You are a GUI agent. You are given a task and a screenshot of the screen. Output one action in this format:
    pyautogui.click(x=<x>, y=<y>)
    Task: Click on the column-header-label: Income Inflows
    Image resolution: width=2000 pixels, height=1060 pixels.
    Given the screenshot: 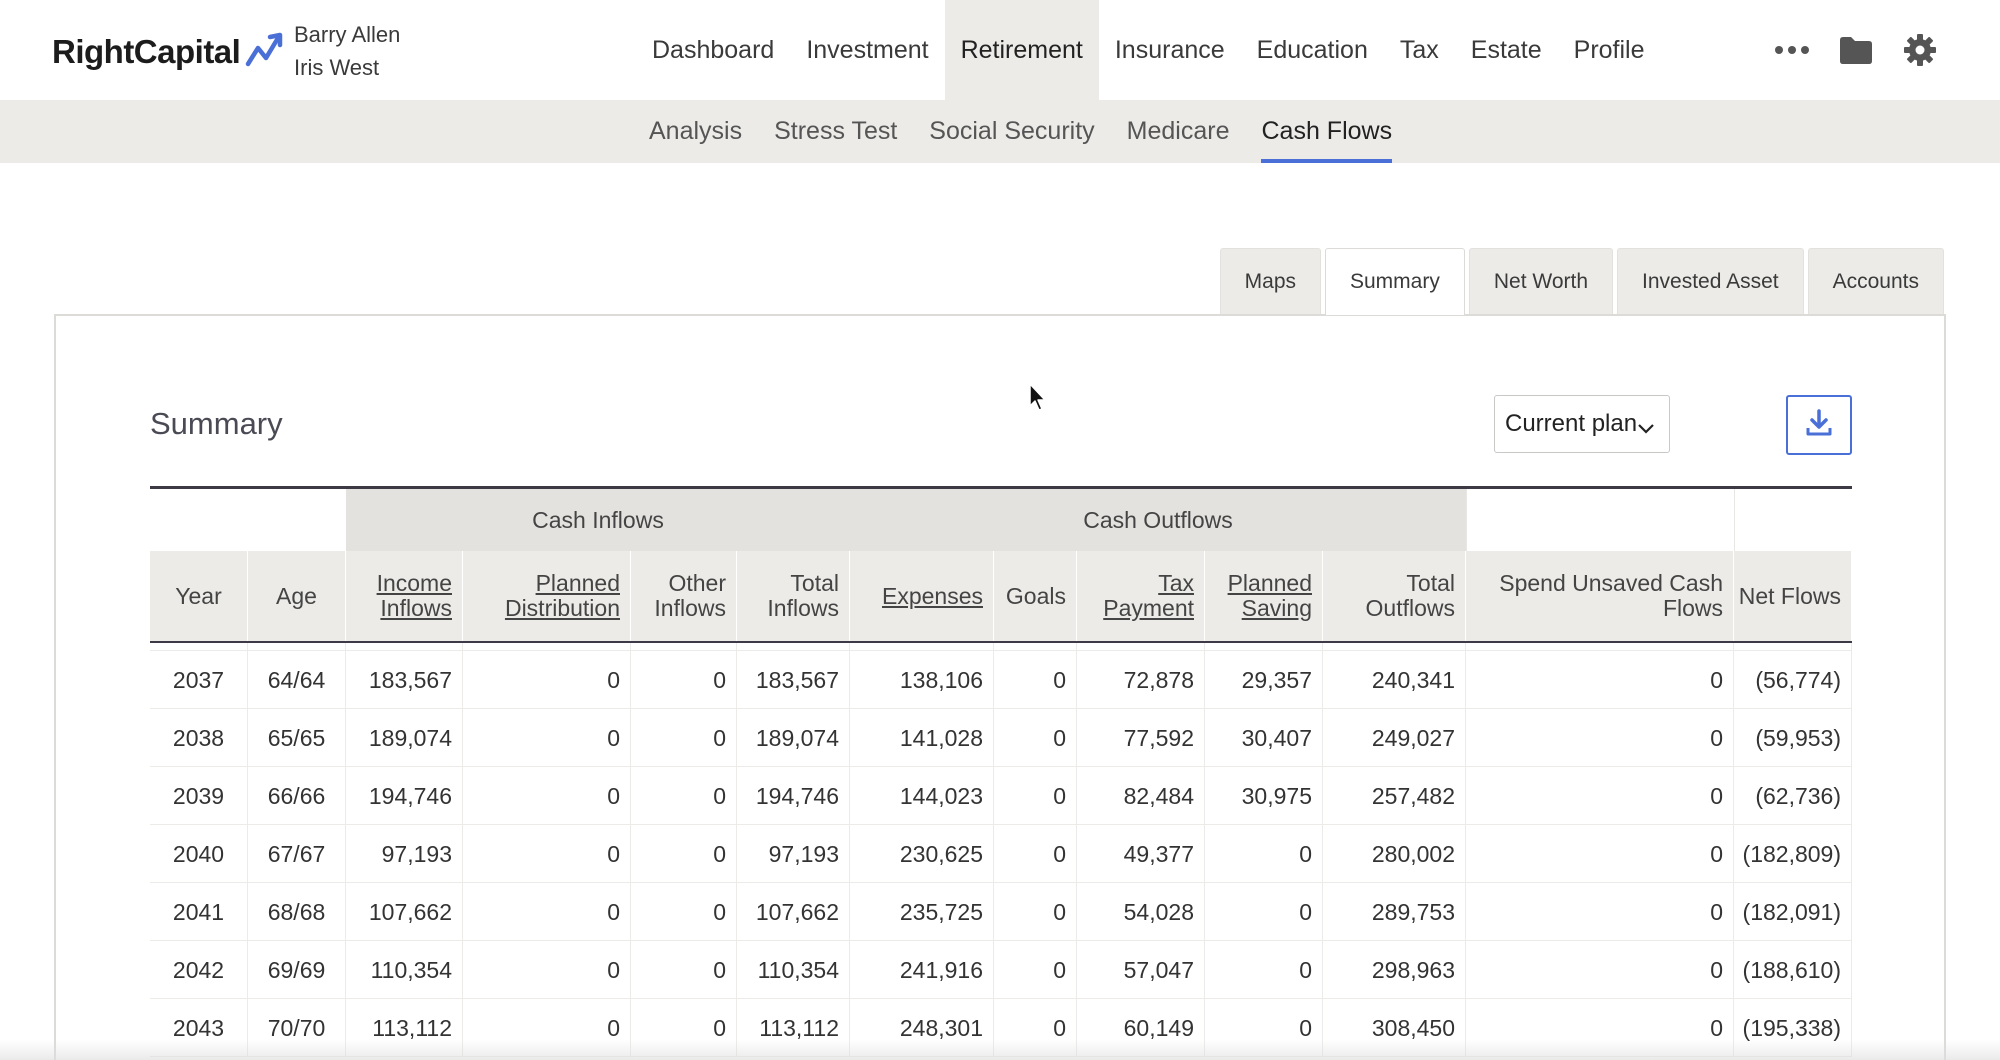 What is the action you would take?
    pyautogui.click(x=414, y=595)
    